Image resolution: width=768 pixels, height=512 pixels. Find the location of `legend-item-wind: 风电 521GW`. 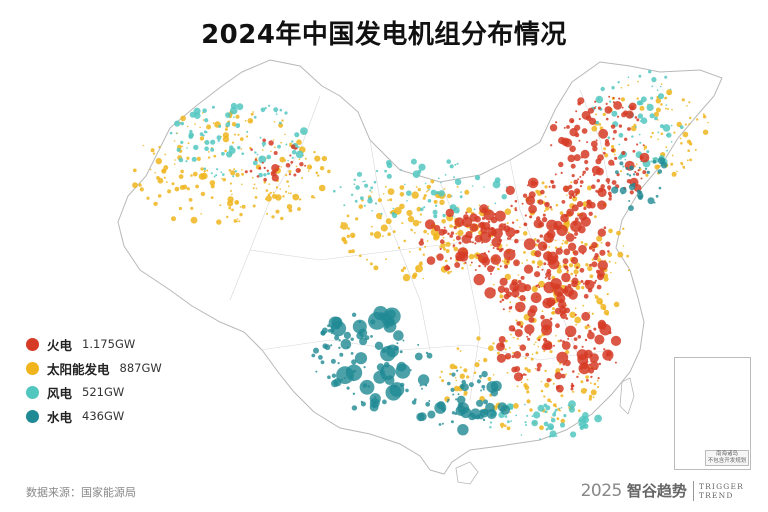

legend-item-wind: 风电 521GW is located at coordinates (111, 392).